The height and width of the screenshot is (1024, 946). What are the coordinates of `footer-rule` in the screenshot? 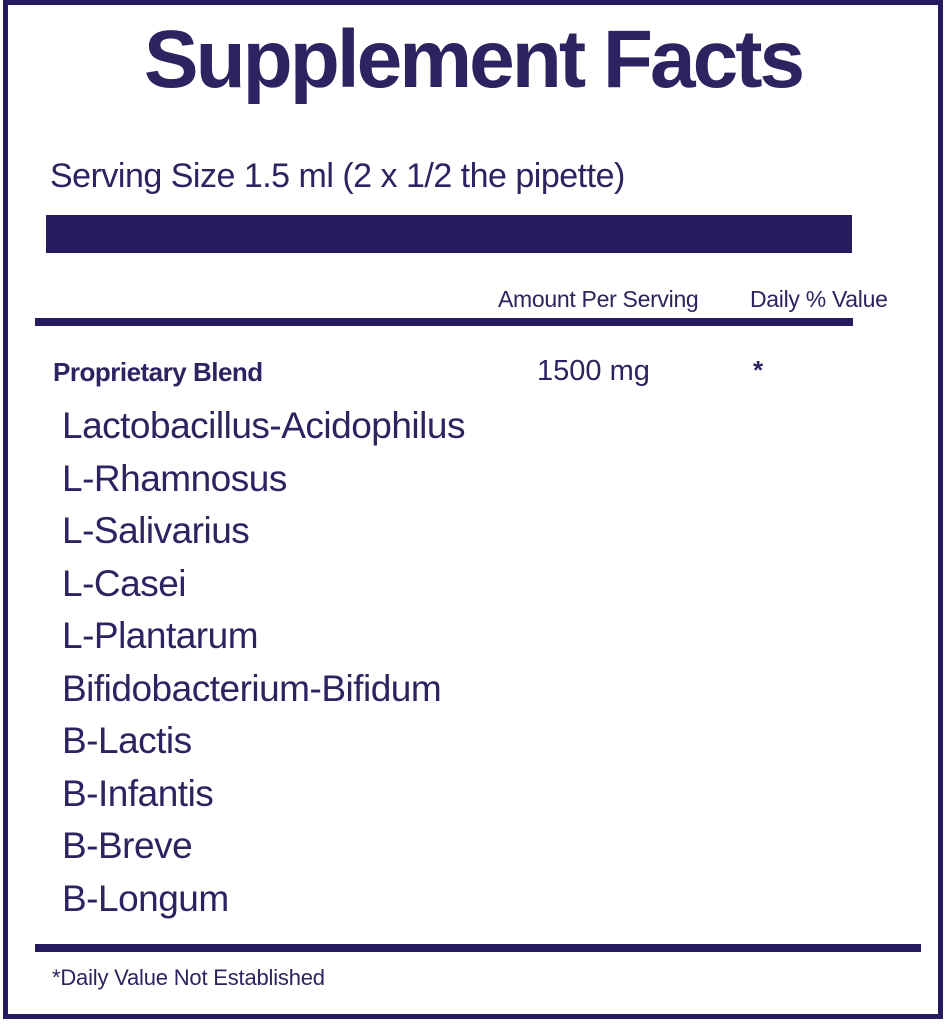 It's located at (478, 948).